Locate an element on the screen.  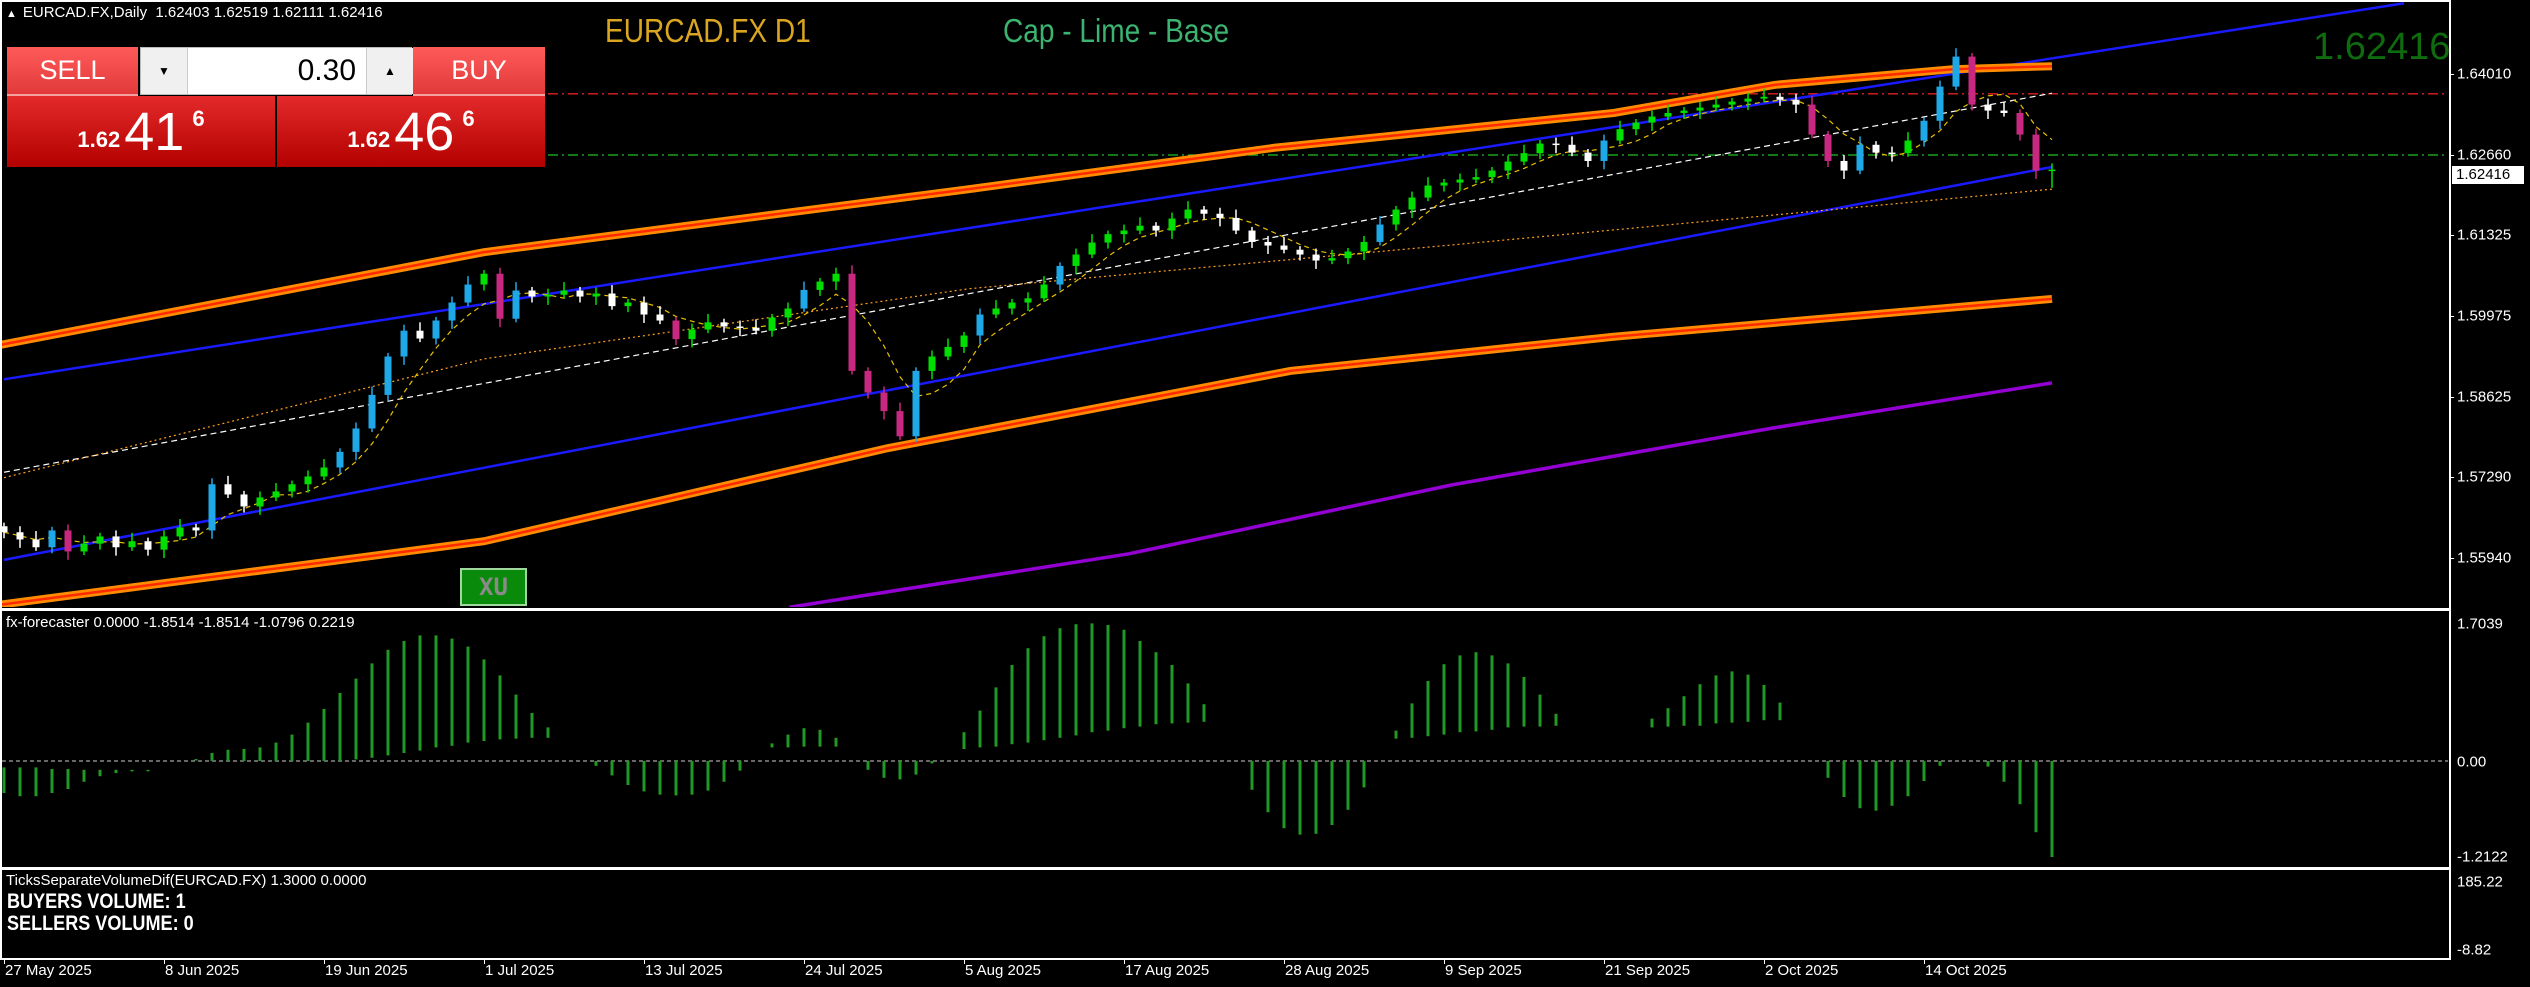
buy-price-prefix: 1.62 is located at coordinates (369, 139).